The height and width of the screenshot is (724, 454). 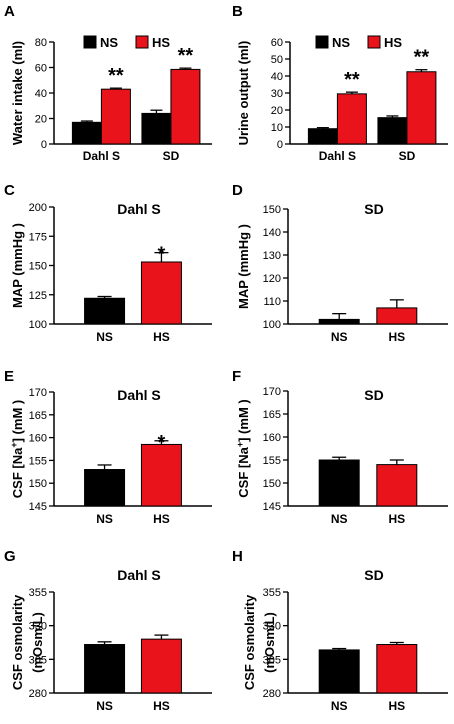 I want to click on significance-marker: **, so click(x=422, y=58).